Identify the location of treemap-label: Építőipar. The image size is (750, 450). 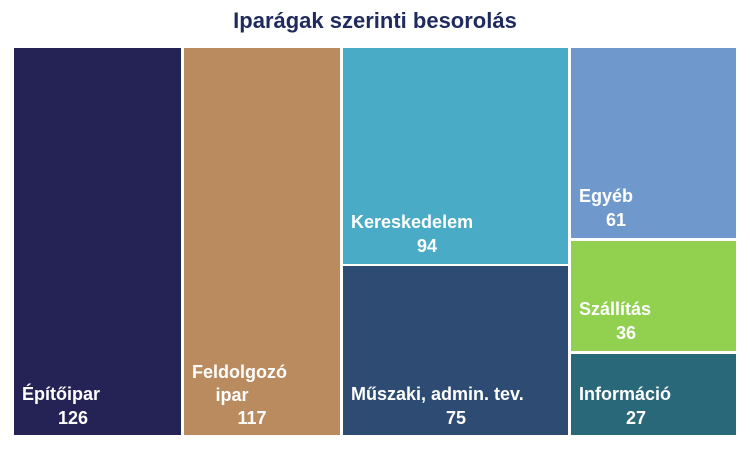
(61, 393).